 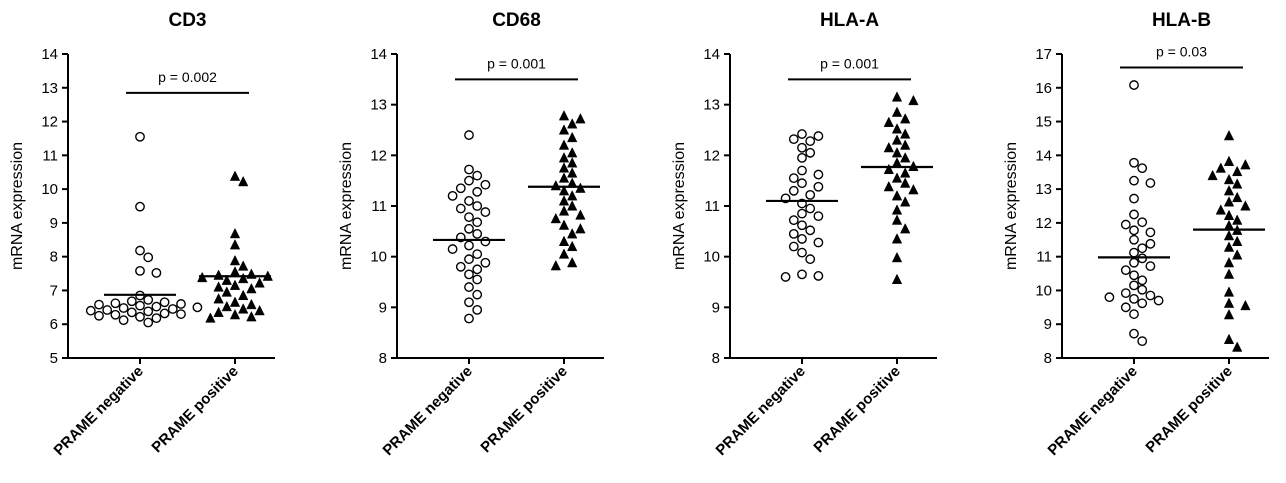 What do you see at coordinates (54, 358) in the screenshot?
I see `y-tick-label: 5` at bounding box center [54, 358].